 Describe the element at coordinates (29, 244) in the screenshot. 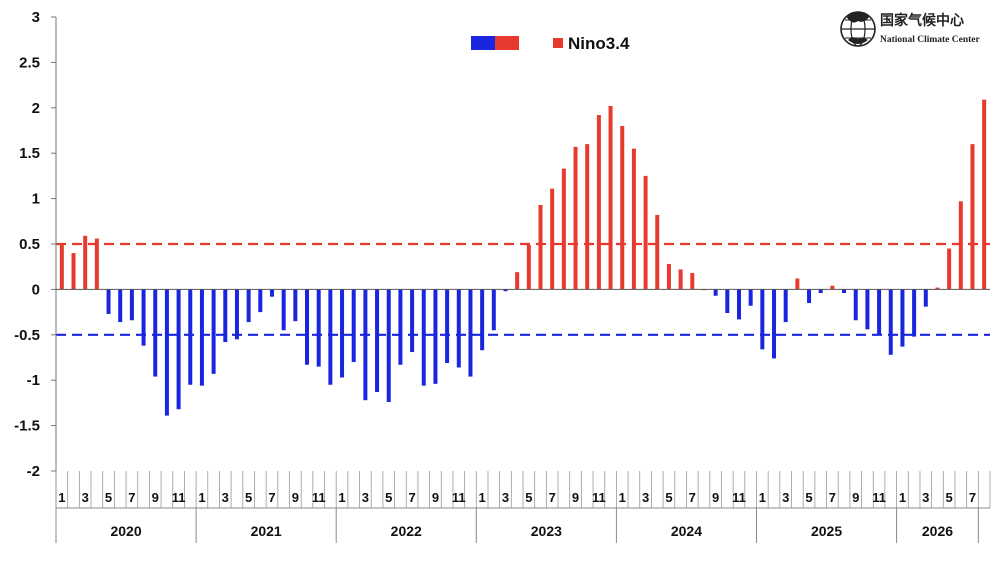

I see `y-tick-label: 0.5` at that location.